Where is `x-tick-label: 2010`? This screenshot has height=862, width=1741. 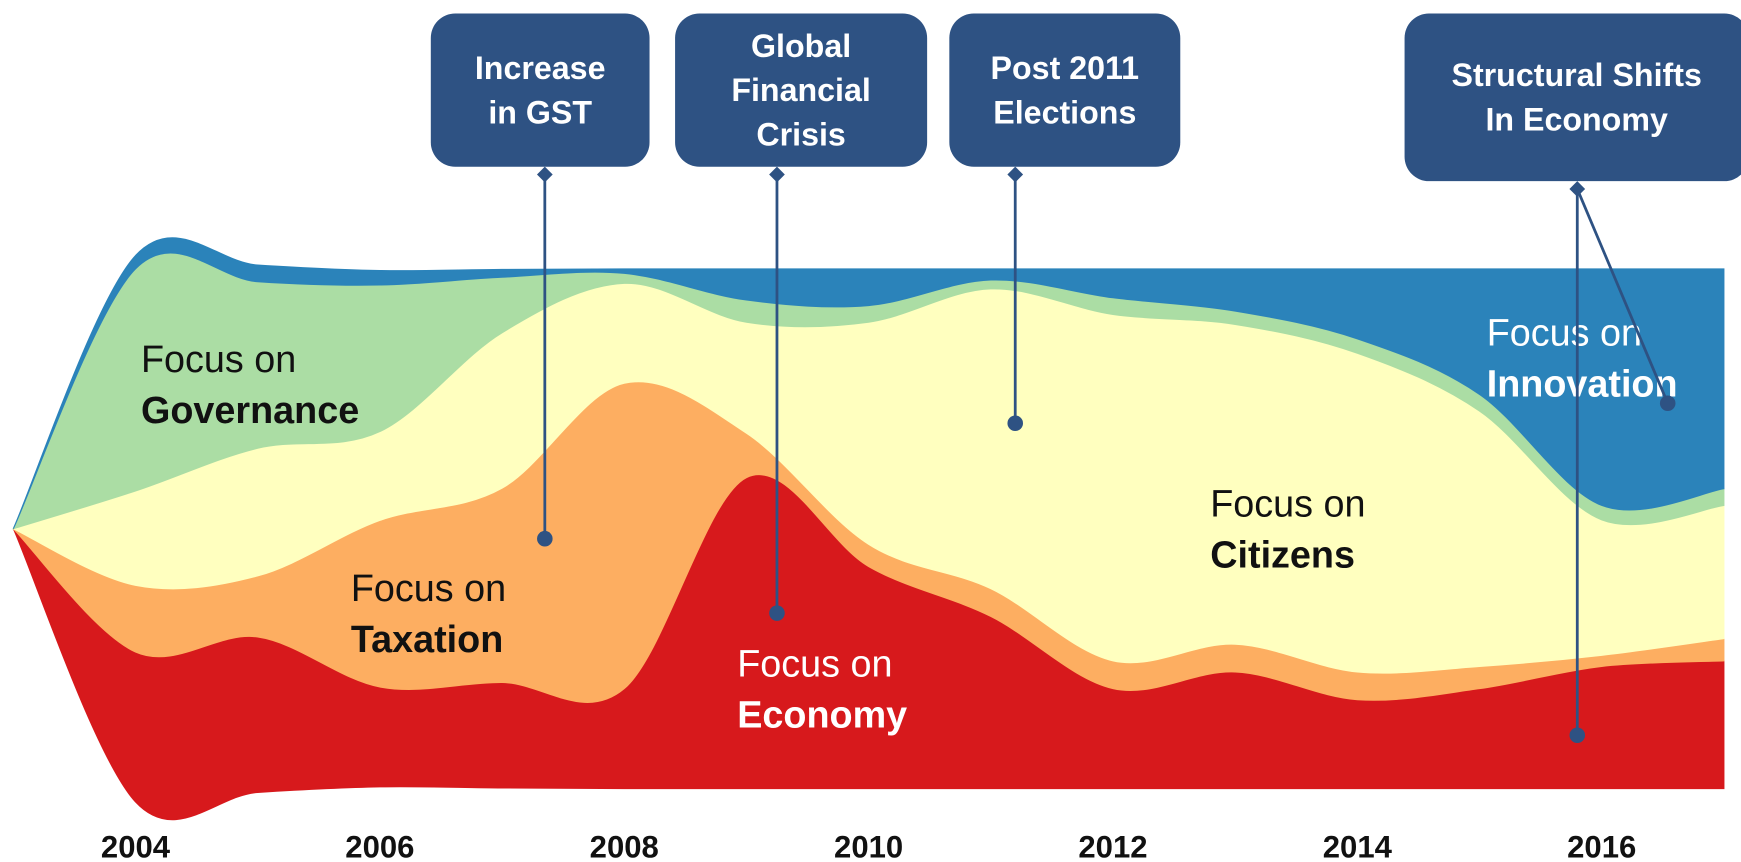 x-tick-label: 2010 is located at coordinates (868, 845).